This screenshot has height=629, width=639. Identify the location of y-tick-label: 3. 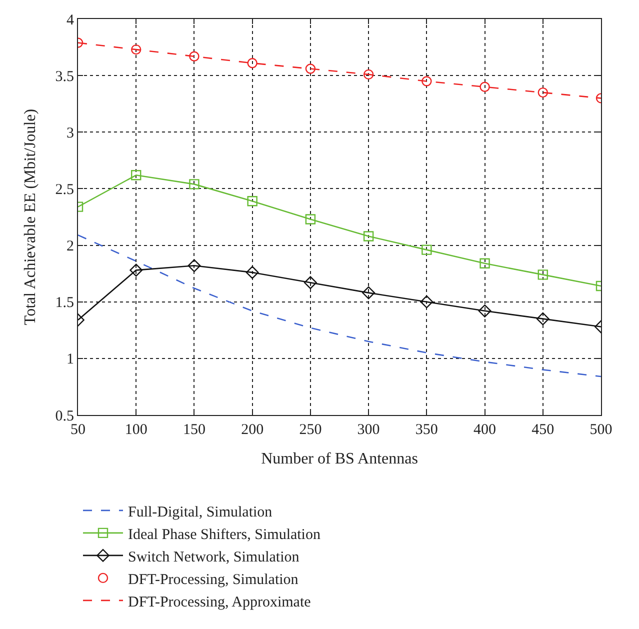
(70, 133).